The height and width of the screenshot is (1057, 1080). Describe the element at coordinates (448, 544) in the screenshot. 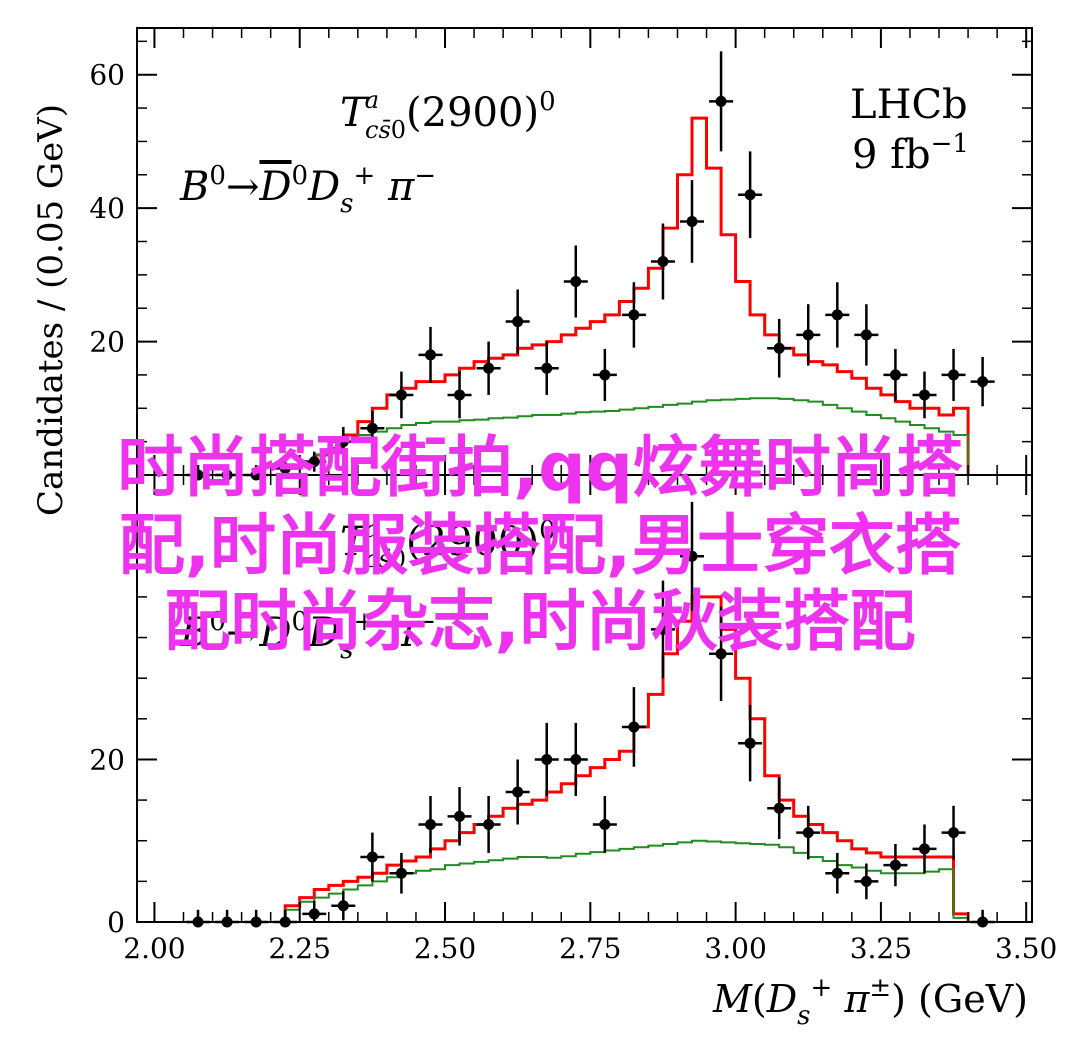

I see `resonance-label-bottom: Ta cs̄0(2900)0` at that location.